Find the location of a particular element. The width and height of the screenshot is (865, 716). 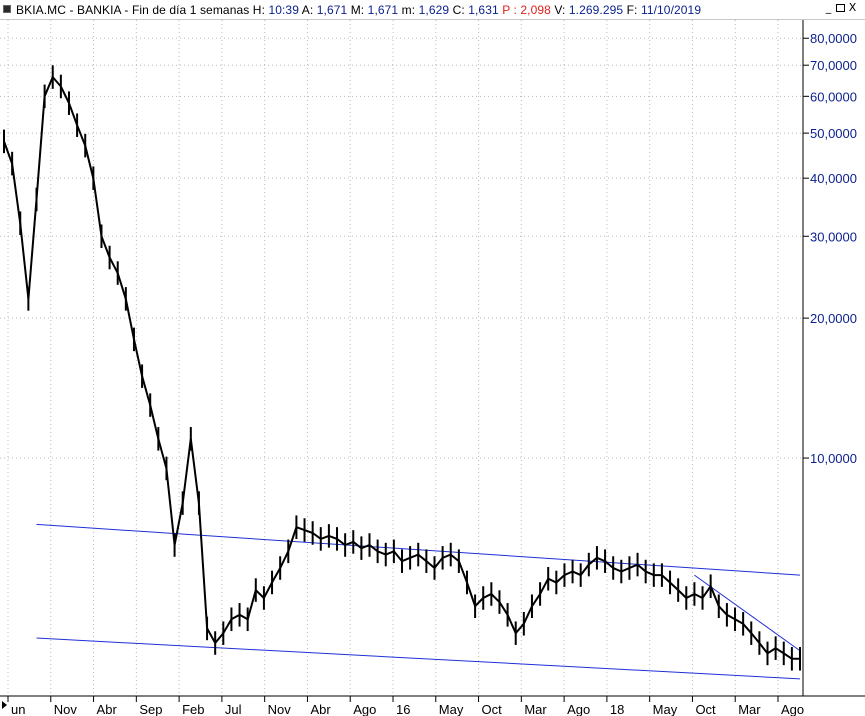

maximize-button is located at coordinates (840, 8).